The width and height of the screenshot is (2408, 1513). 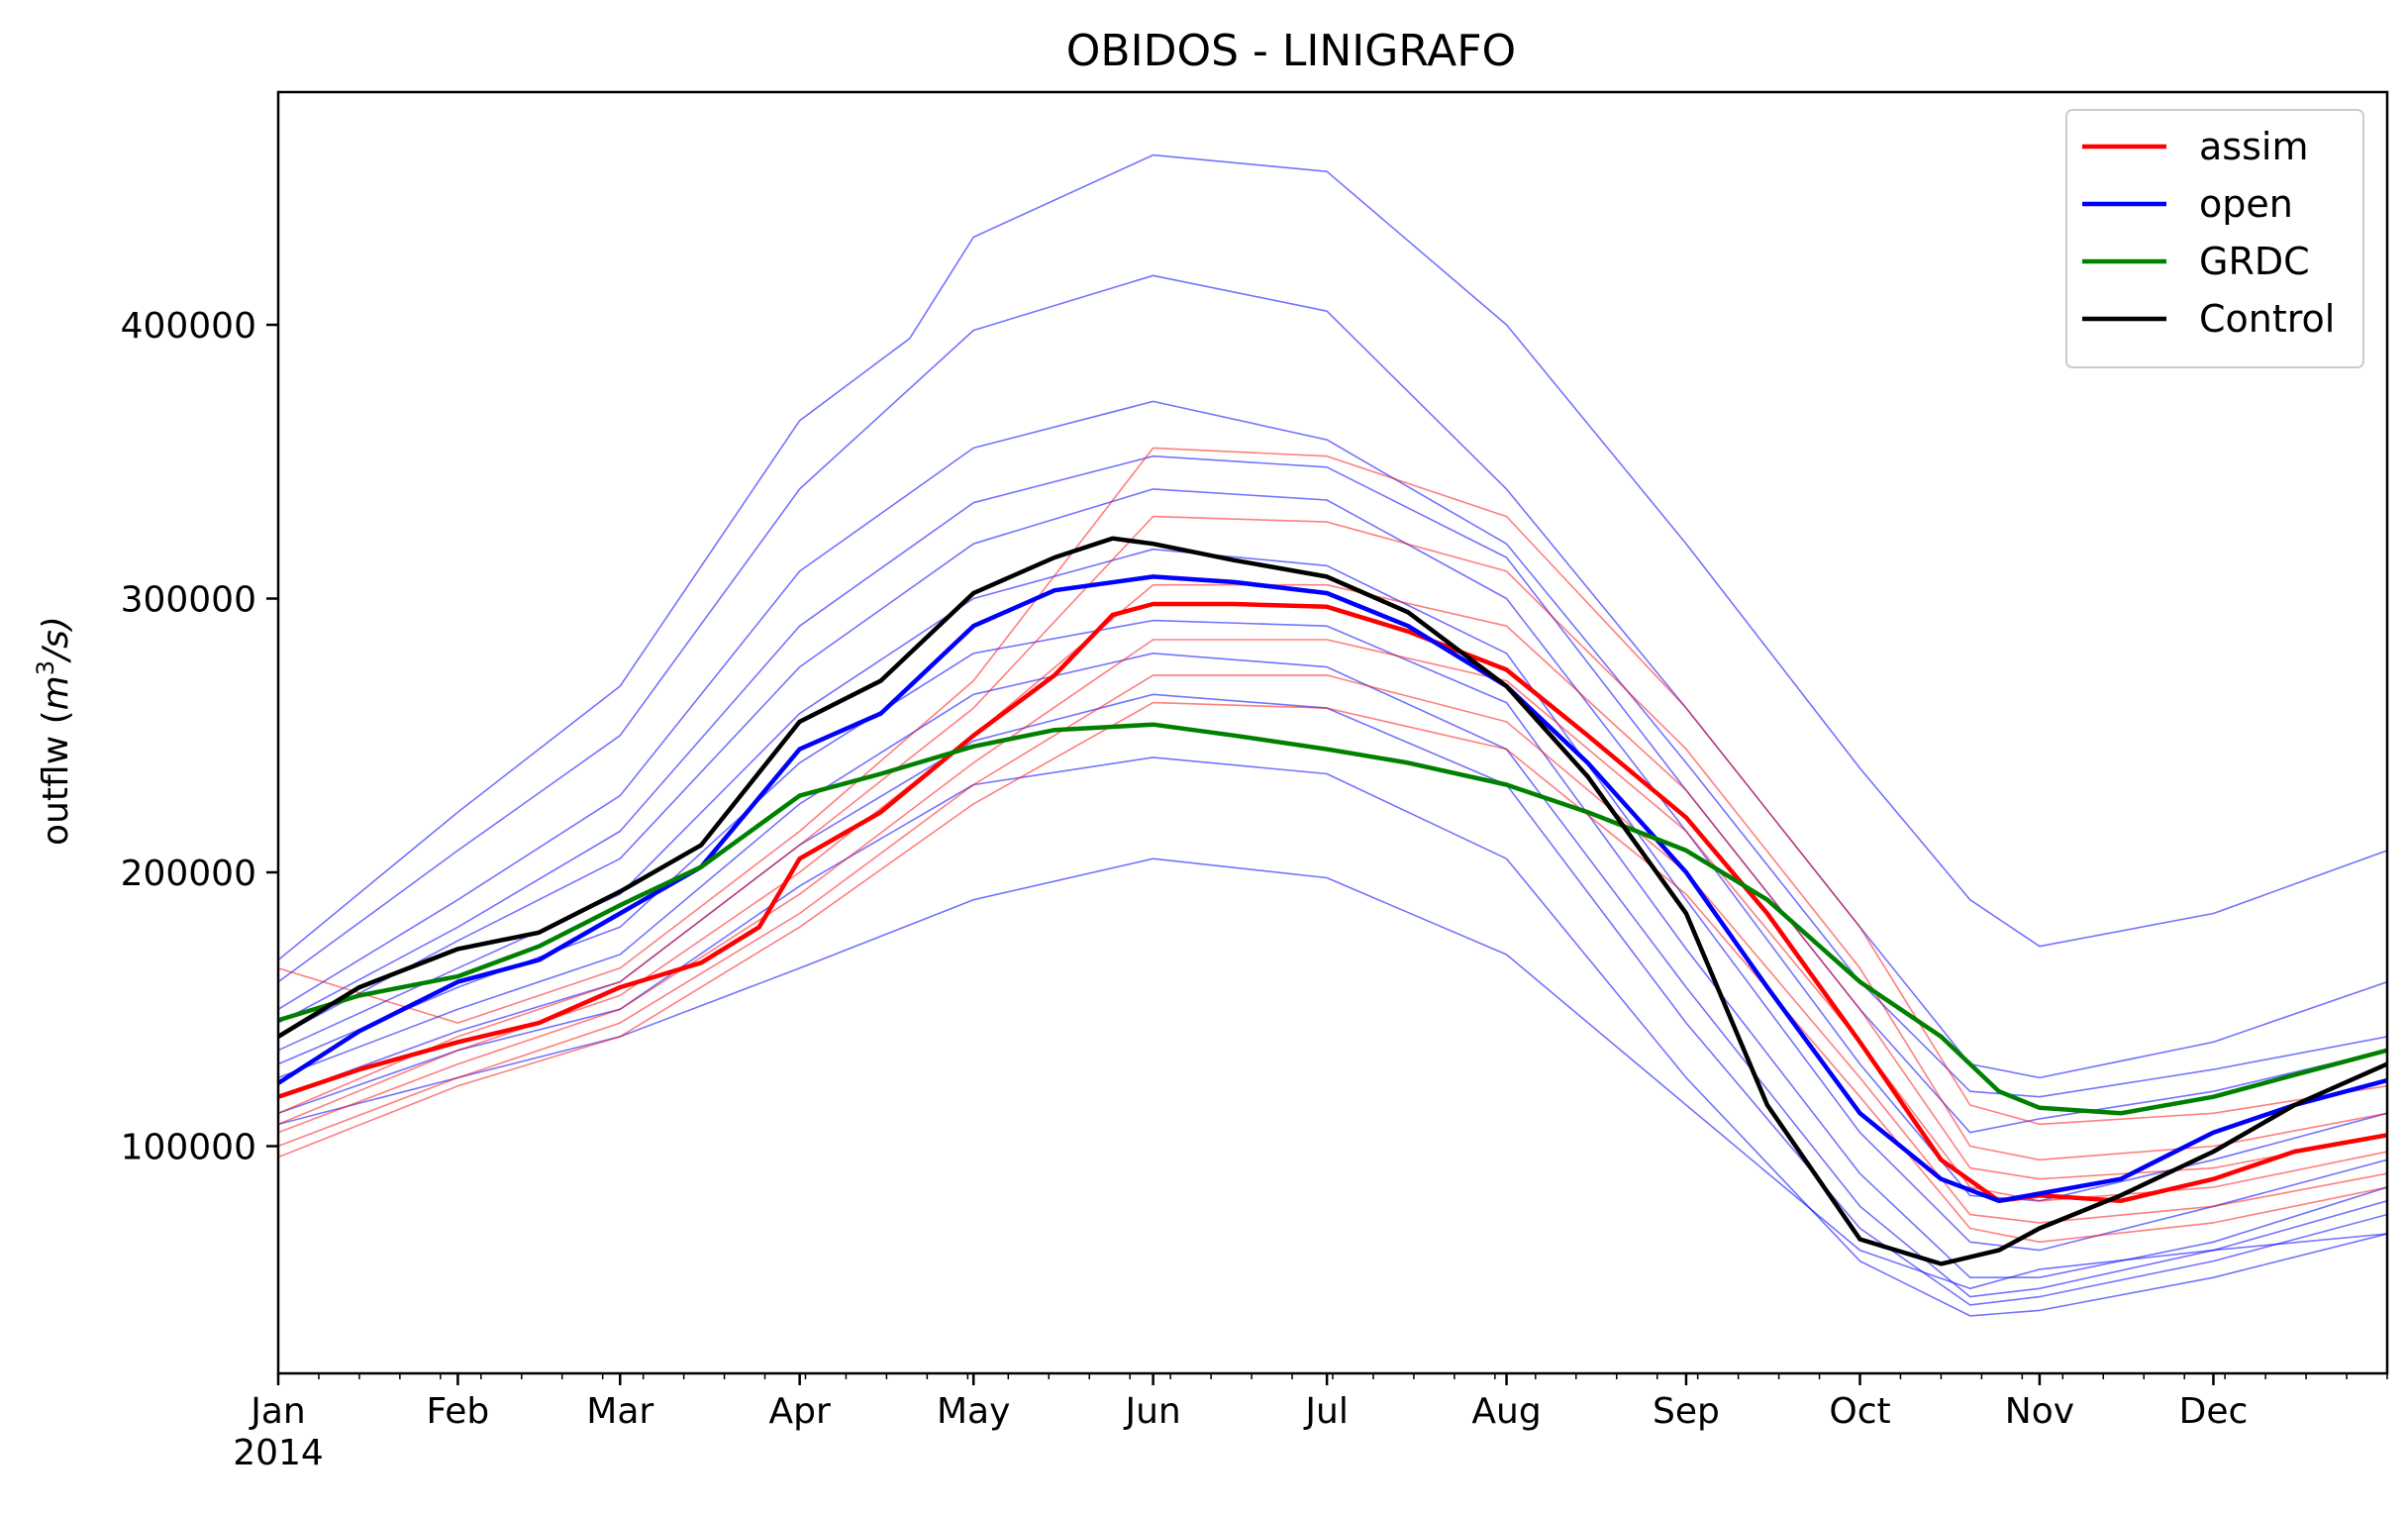 What do you see at coordinates (2246, 204) in the screenshot?
I see `legend-label-open: open` at bounding box center [2246, 204].